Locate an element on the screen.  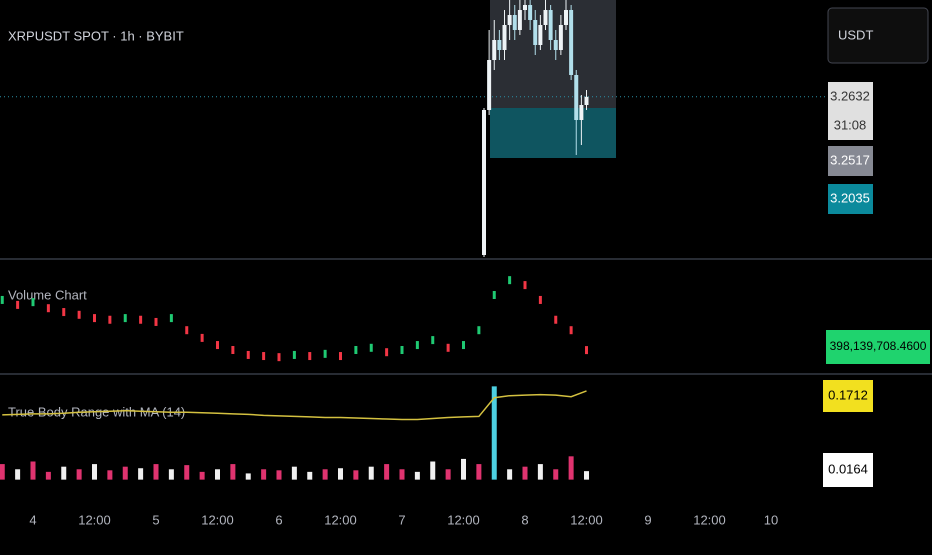
volume-value-label: 398,139,708.4600 is located at coordinates (878, 346).